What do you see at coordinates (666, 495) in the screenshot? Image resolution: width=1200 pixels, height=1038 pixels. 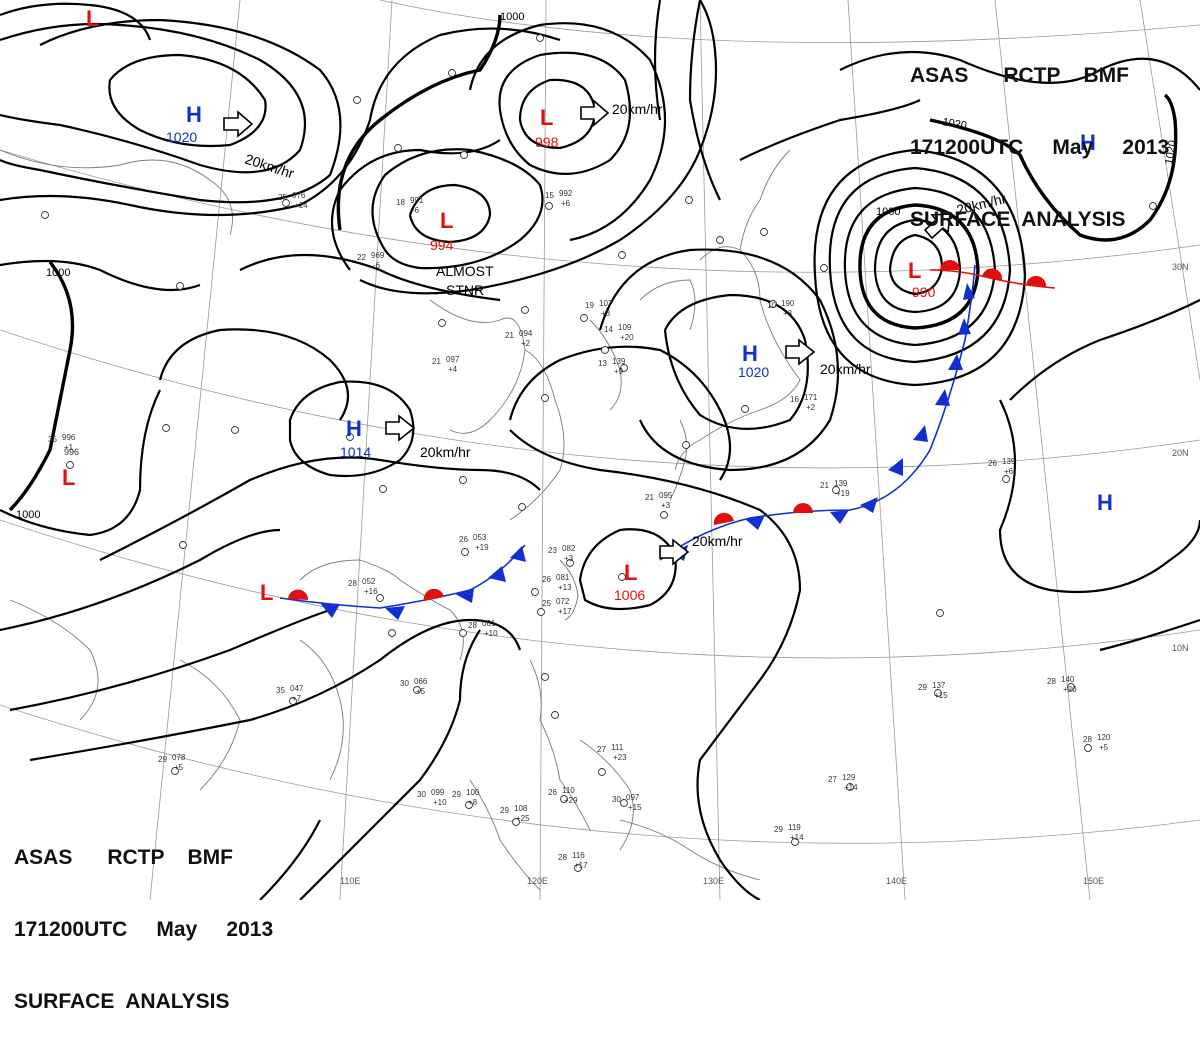 I see `station-pressure: 095` at bounding box center [666, 495].